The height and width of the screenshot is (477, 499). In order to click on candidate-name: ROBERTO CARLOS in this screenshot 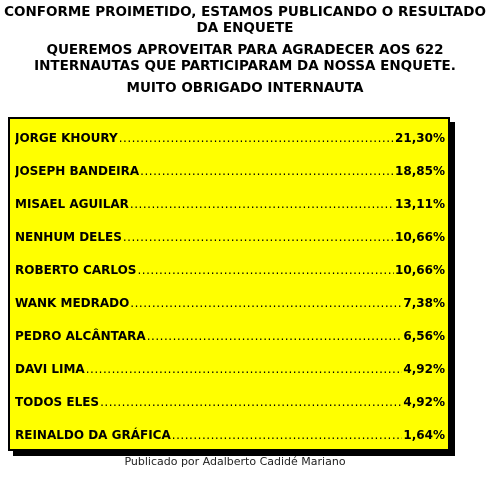, I will do `click(76, 270)`.